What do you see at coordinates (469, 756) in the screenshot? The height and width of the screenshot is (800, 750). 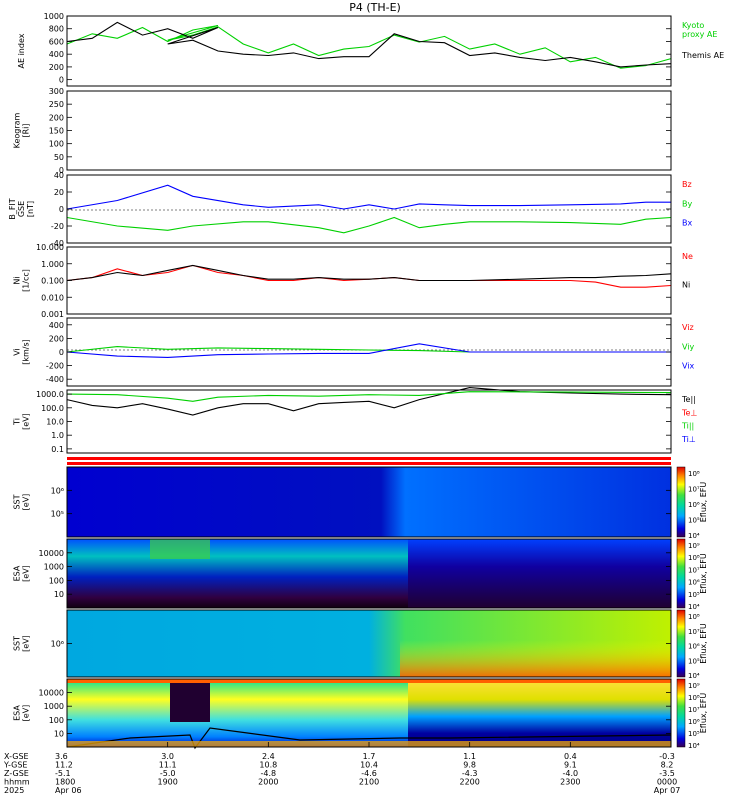 I see `time-tick-label-4-0: 1.1` at bounding box center [469, 756].